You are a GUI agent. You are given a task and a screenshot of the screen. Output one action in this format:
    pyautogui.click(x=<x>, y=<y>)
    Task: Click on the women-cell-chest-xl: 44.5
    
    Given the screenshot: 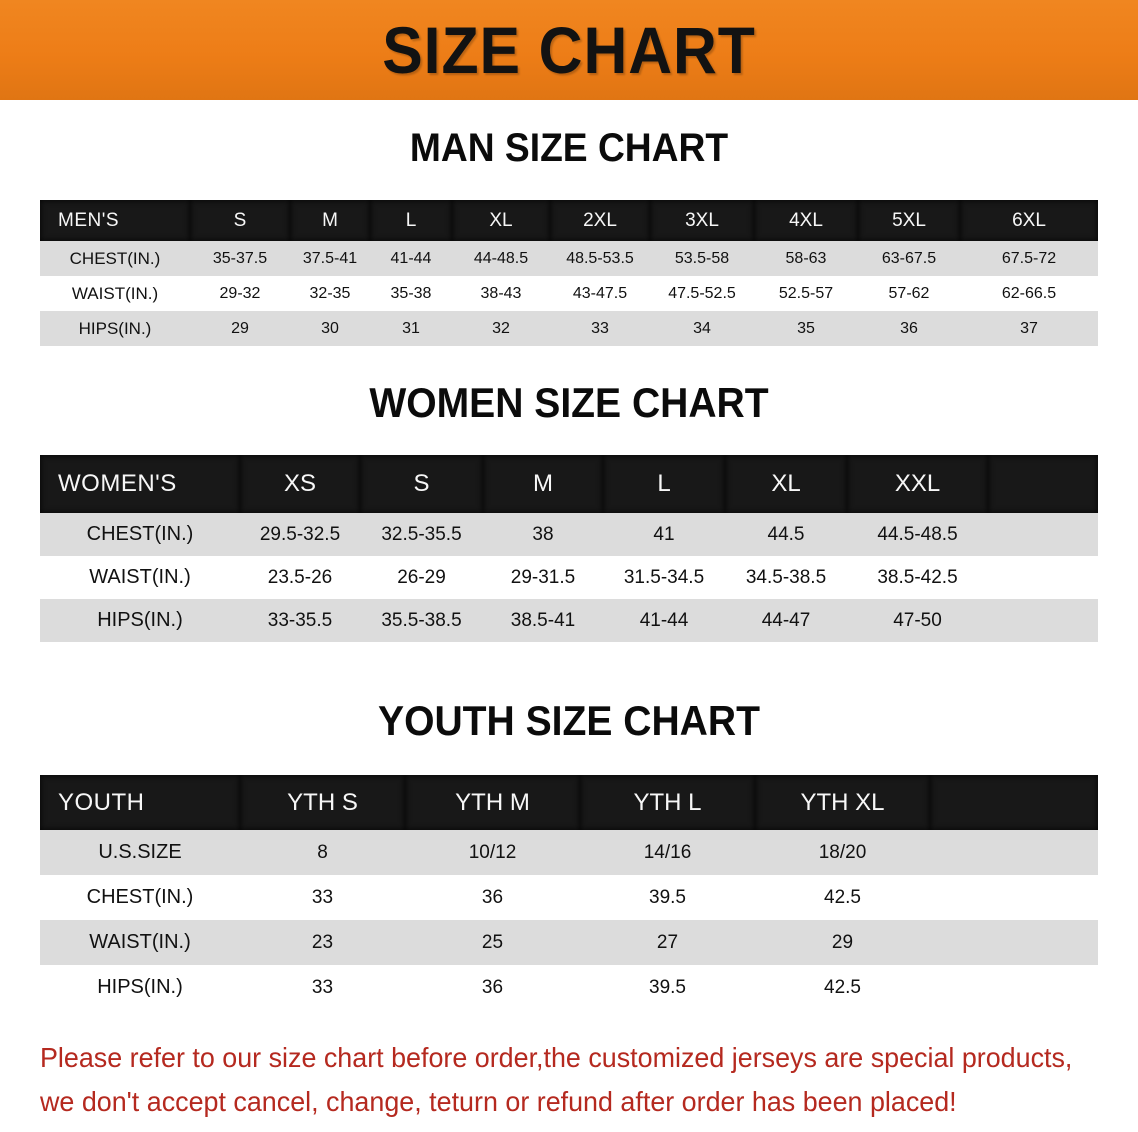 What is the action you would take?
    pyautogui.click(x=786, y=534)
    